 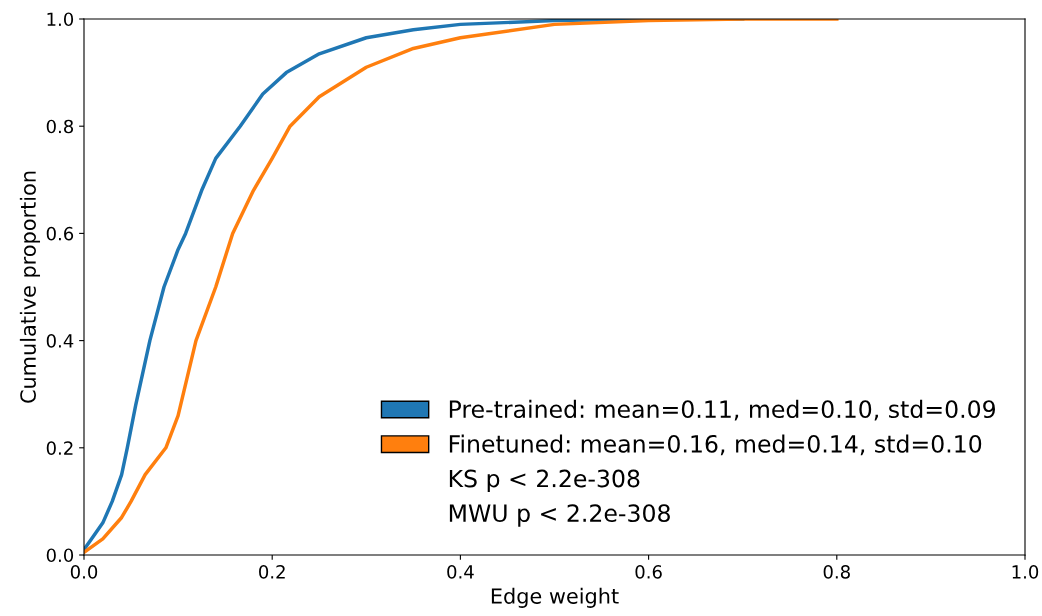 I want to click on y-tick-label: 0.6, so click(x=60, y=233).